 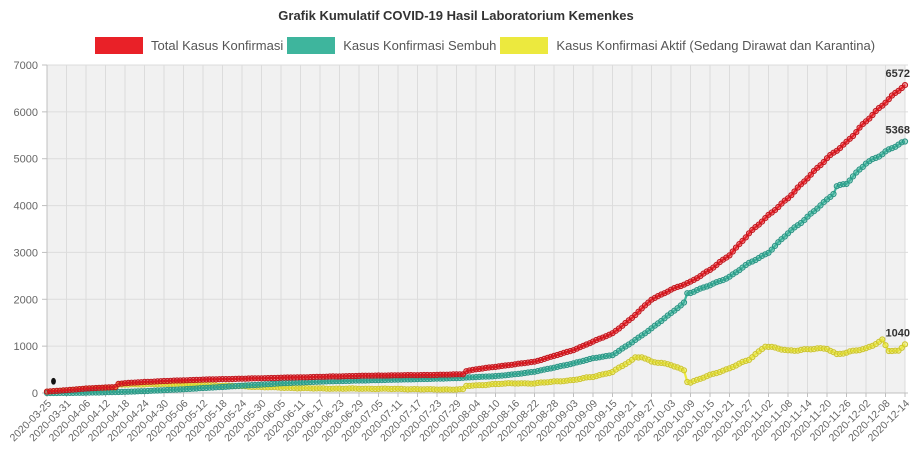 What do you see at coordinates (189, 45) in the screenshot?
I see `legend-item-total: Total Kasus Konfirmasi` at bounding box center [189, 45].